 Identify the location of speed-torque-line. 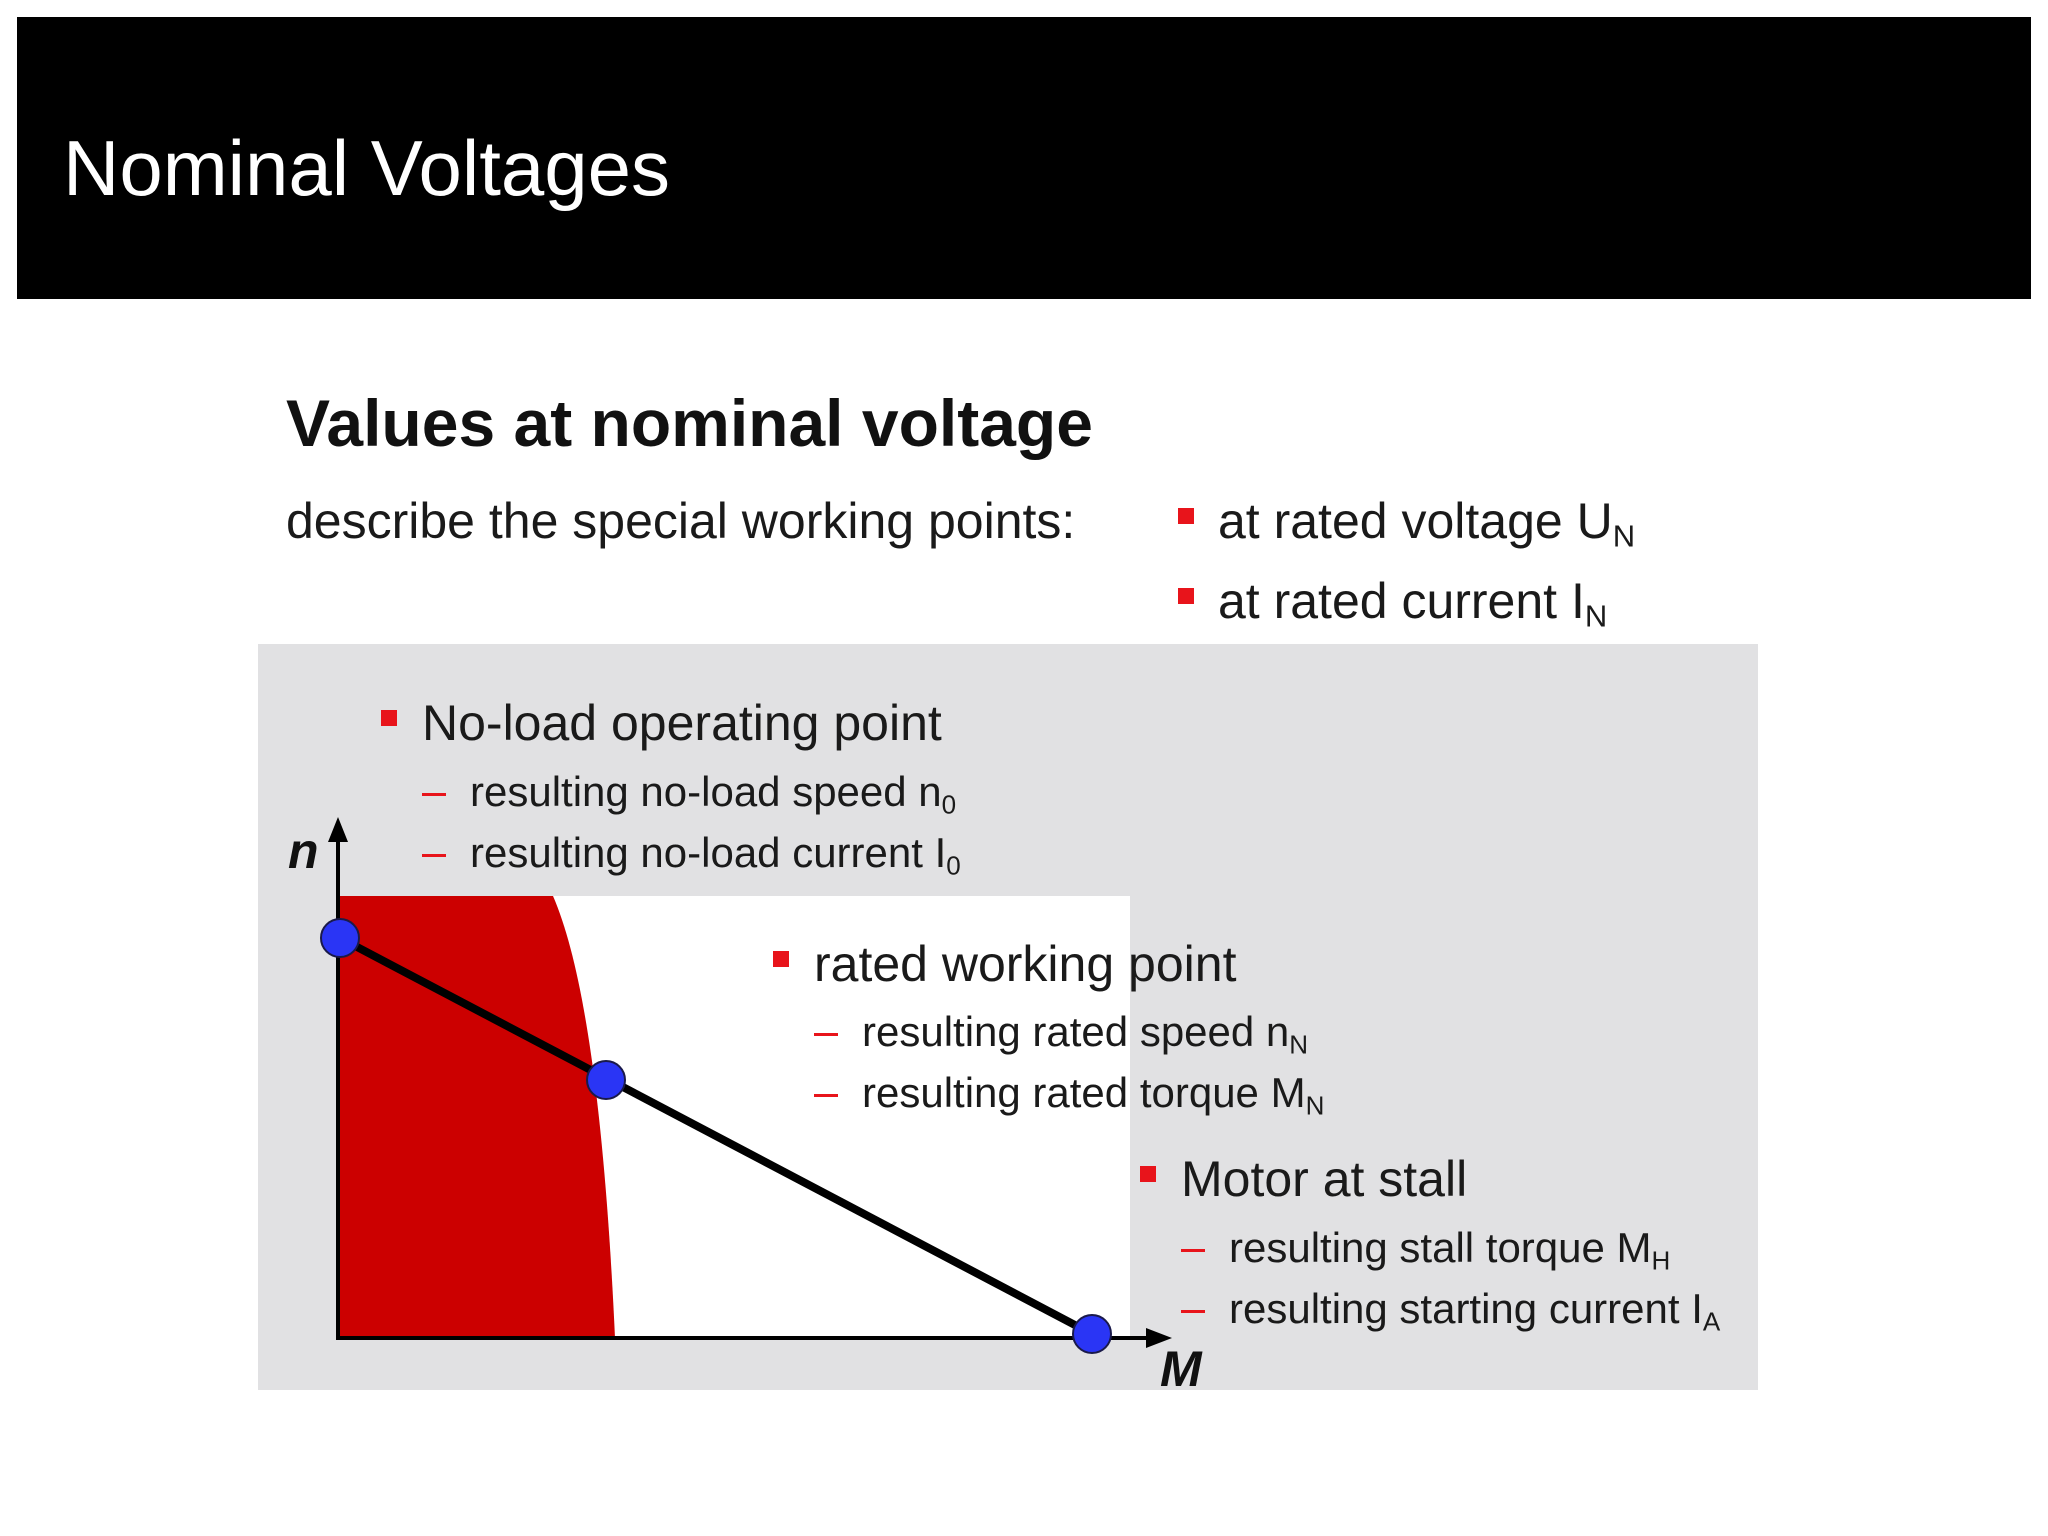
(716, 1136).